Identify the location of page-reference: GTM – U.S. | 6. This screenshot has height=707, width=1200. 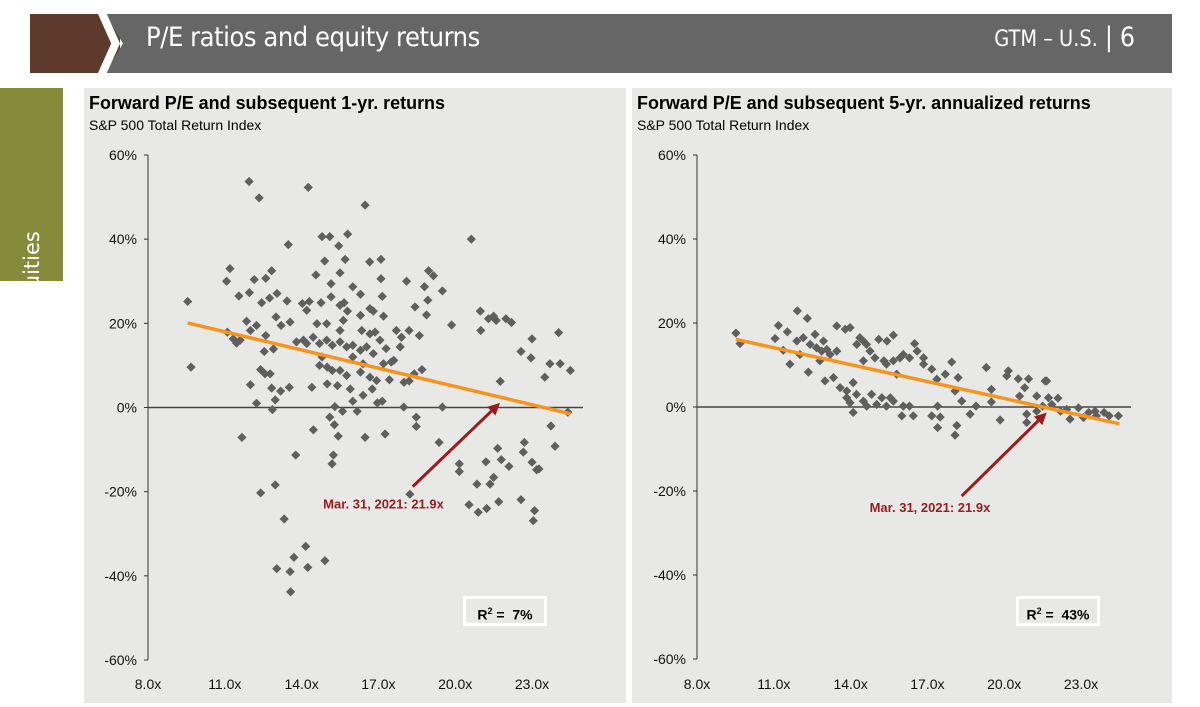
(1064, 37).